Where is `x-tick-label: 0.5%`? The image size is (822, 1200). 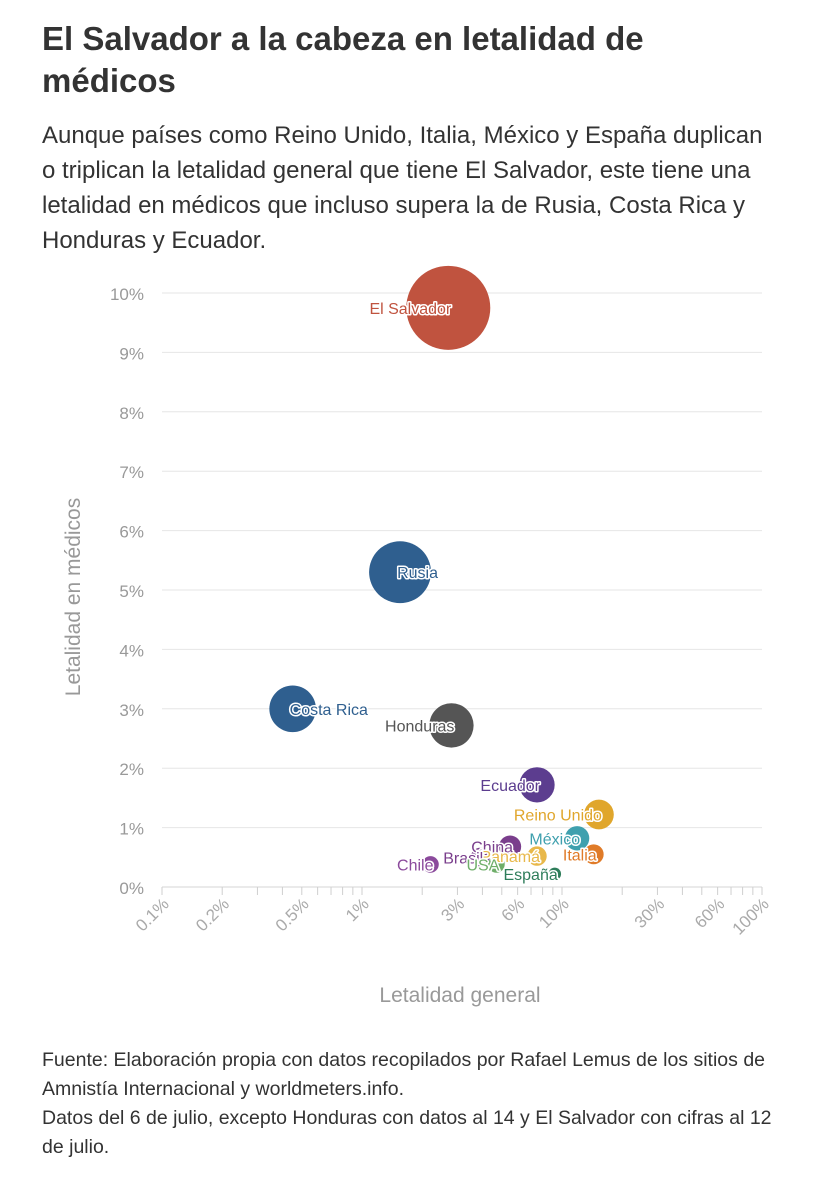
x-tick-label: 0.5% is located at coordinates (292, 914).